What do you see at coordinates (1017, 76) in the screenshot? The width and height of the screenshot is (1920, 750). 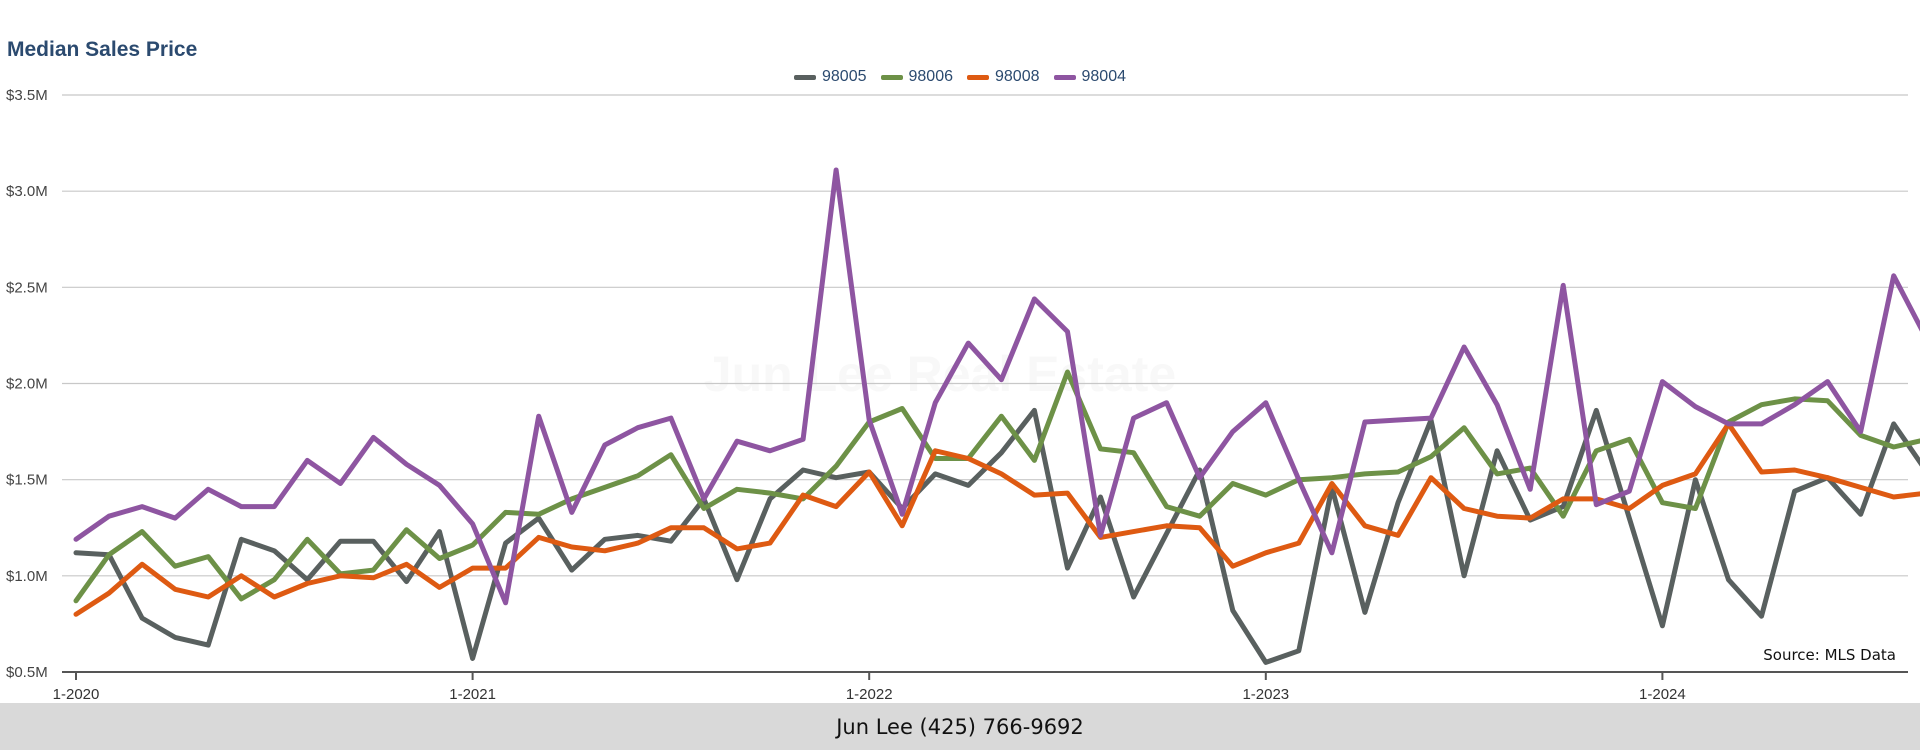 I see `legend-label-98008: 98008` at bounding box center [1017, 76].